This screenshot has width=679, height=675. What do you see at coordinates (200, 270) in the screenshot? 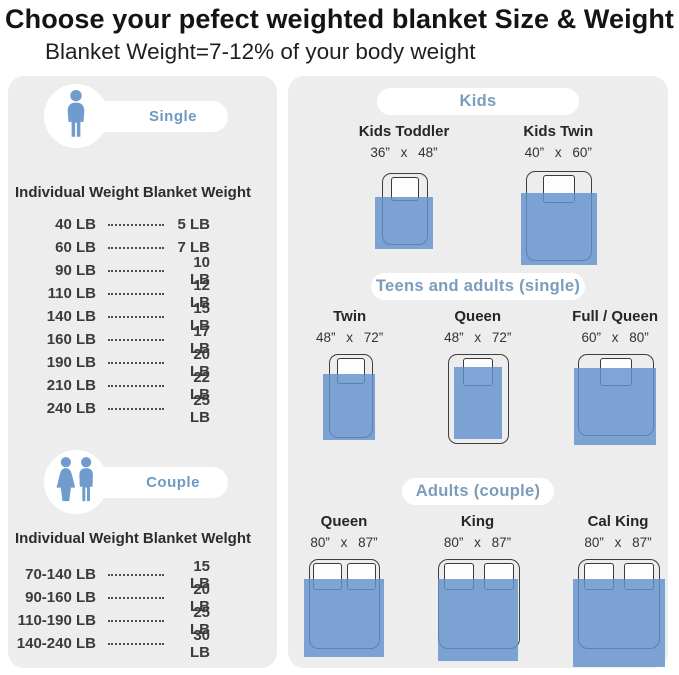
I see `blanket-weight-value: 10 LB` at bounding box center [200, 270].